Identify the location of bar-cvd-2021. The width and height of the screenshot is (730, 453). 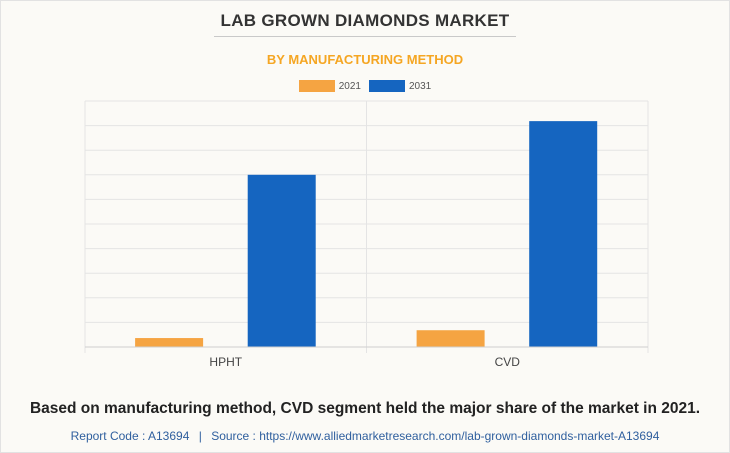
(450, 338).